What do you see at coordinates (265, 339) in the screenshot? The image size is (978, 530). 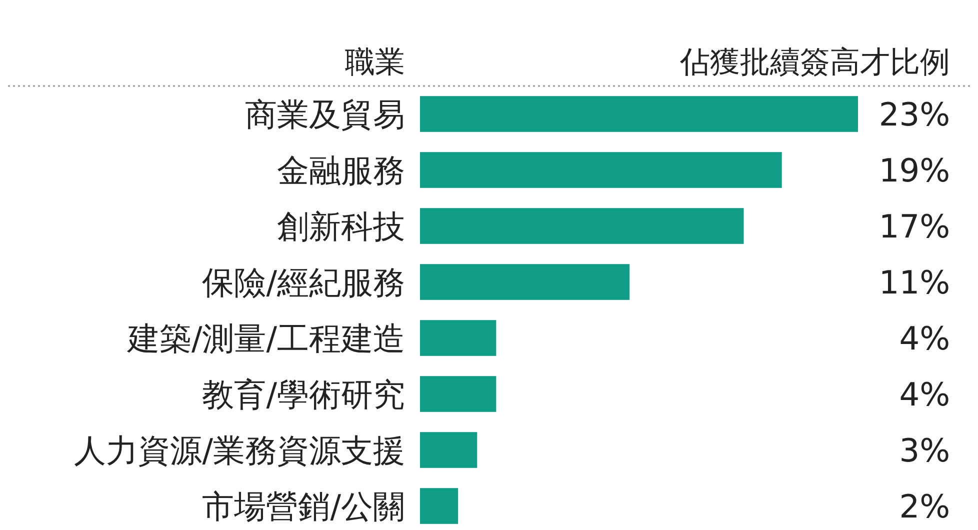 I see `y-tick-label: 建築/測量/工程建造` at bounding box center [265, 339].